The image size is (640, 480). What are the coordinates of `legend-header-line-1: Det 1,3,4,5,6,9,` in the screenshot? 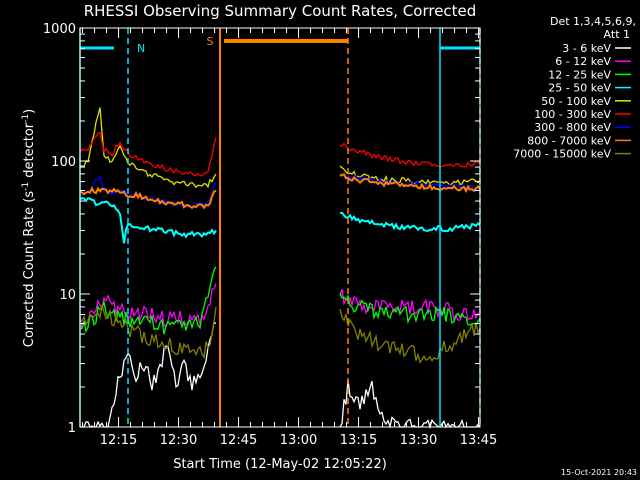 It's located at (593, 21).